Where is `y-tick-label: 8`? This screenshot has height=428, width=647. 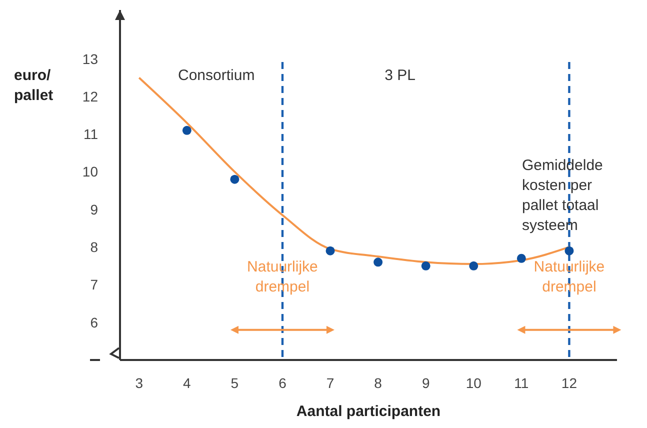 y-tick-label: 8 is located at coordinates (94, 246).